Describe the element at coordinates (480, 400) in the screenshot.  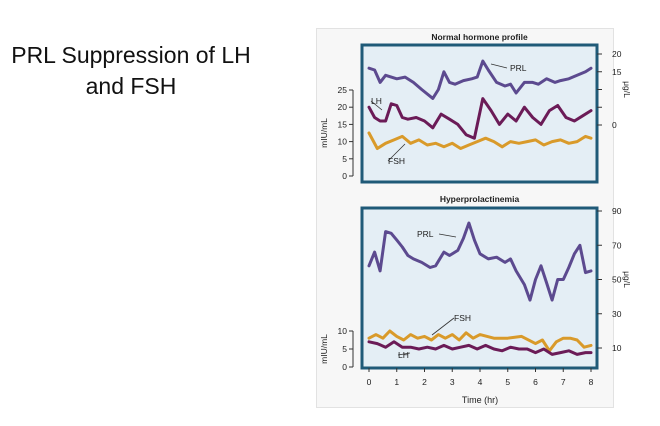
I see `x-axis-label: Time (hr)` at that location.